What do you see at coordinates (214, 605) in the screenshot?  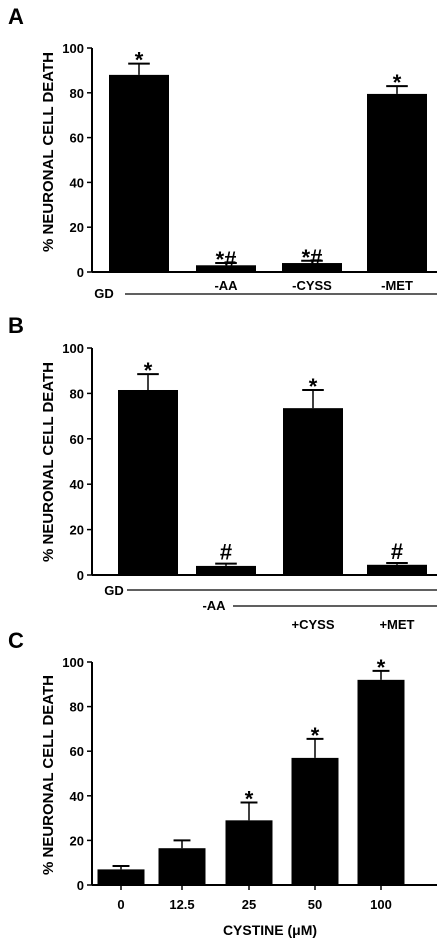 I see `group-label-aa-b: -AA` at bounding box center [214, 605].